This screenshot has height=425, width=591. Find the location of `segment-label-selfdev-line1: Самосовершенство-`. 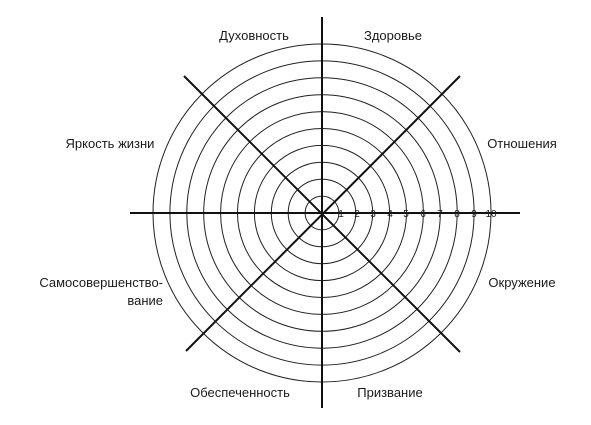

segment-label-selfdev-line1: Самосовершенство- is located at coordinates (101, 282).